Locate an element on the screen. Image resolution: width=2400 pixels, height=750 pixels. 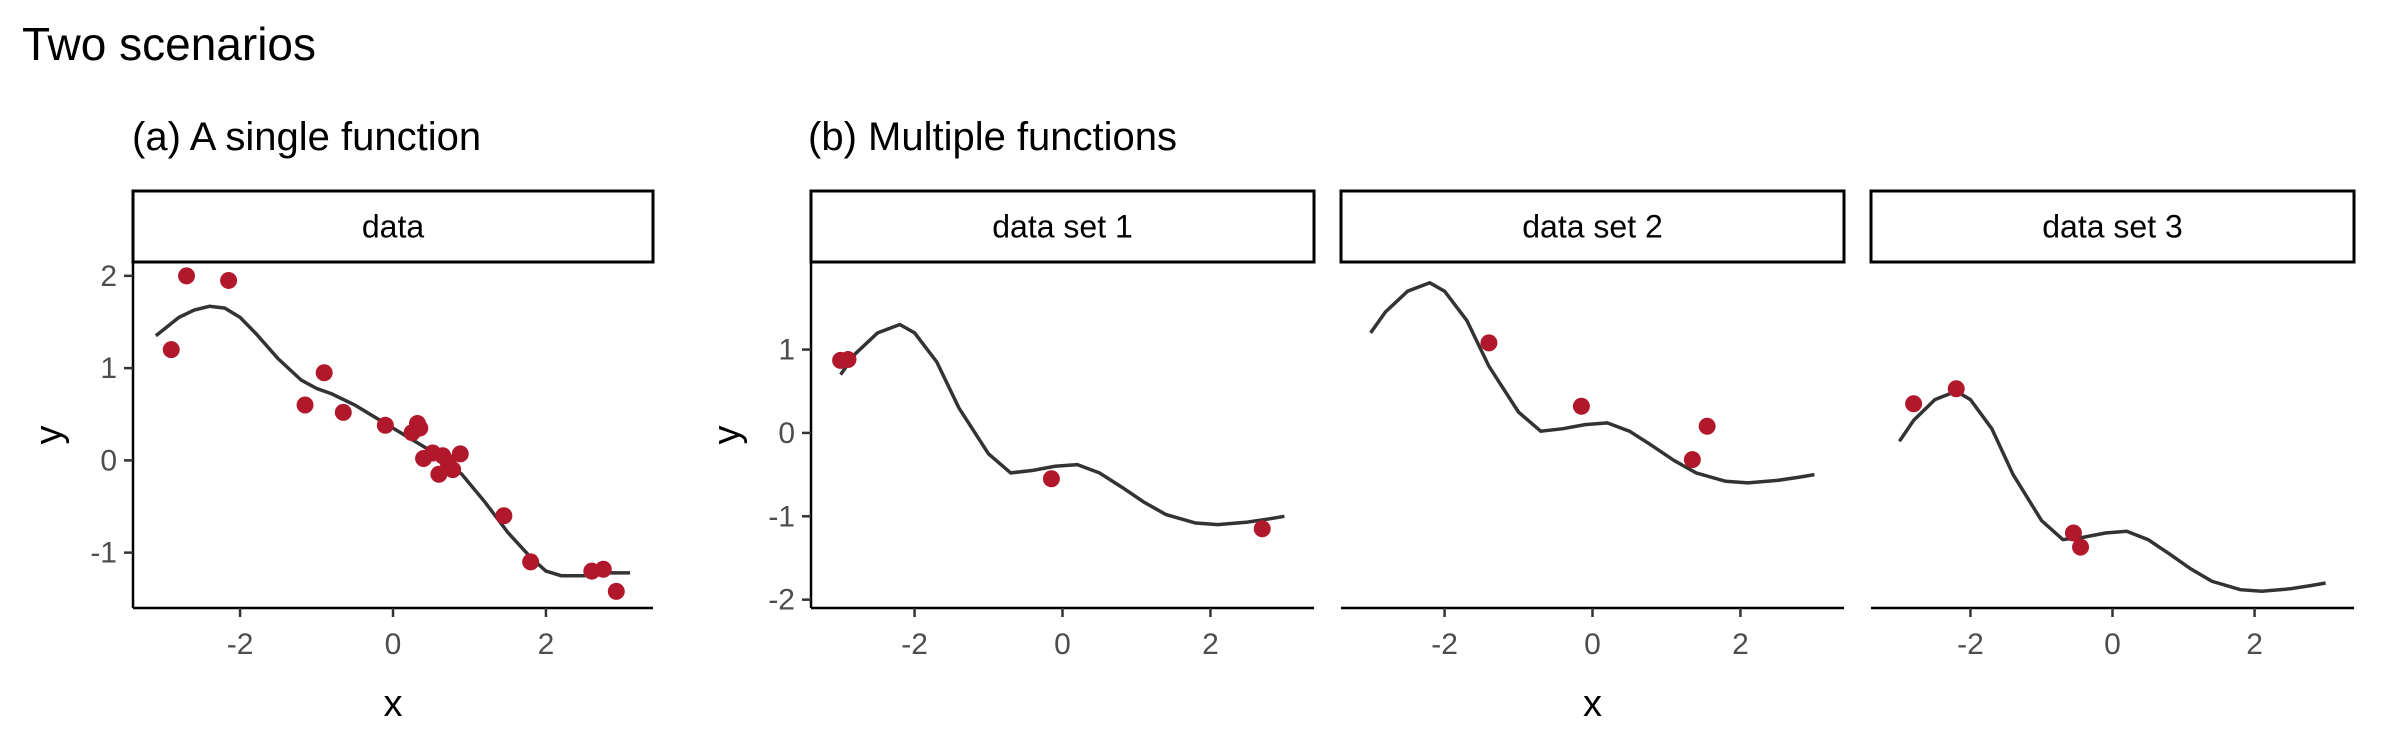
panel-b1-y-tick-label: 0 is located at coordinates (786, 433).